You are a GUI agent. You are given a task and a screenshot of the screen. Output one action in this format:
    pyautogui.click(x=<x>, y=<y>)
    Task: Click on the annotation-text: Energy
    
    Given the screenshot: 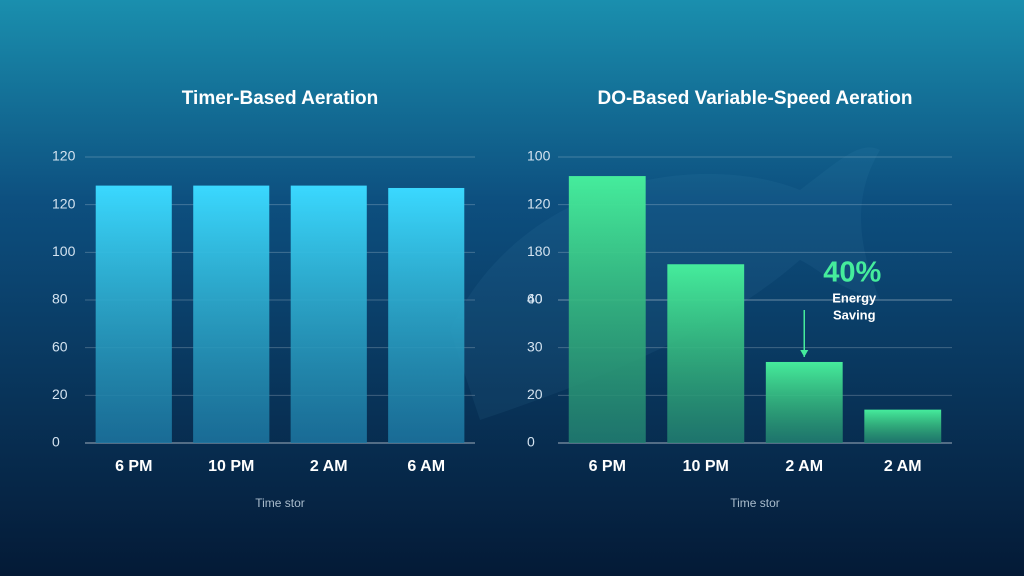 What is the action you would take?
    pyautogui.click(x=854, y=297)
    